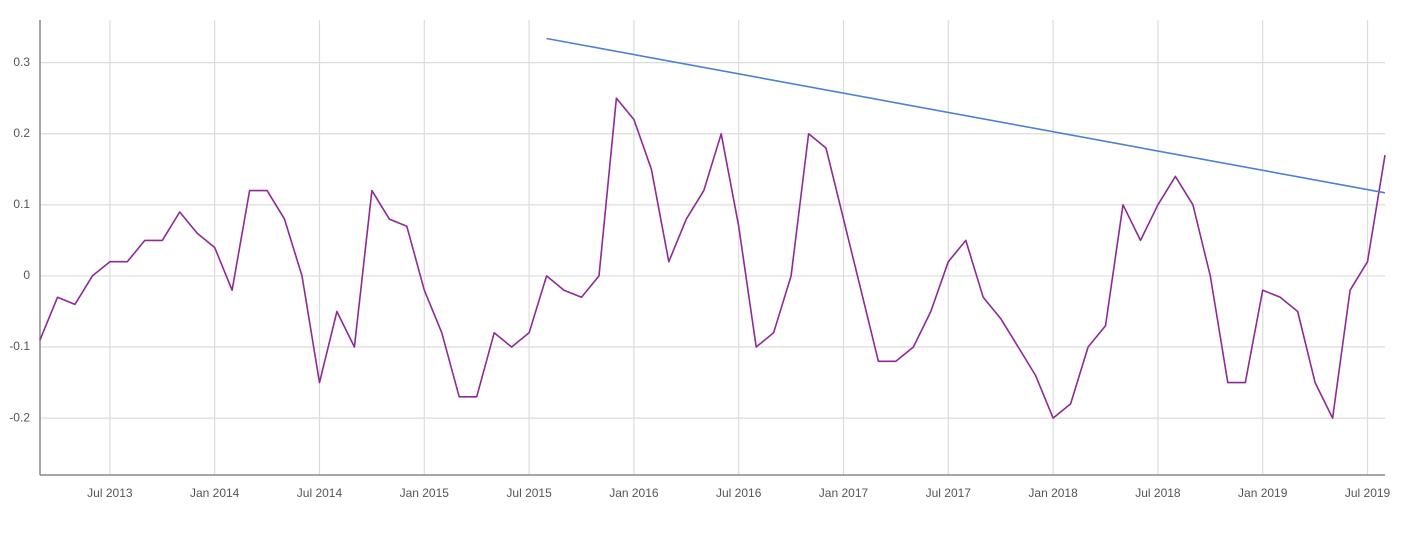  I want to click on x-tick-label: Jan 2016, so click(634, 493).